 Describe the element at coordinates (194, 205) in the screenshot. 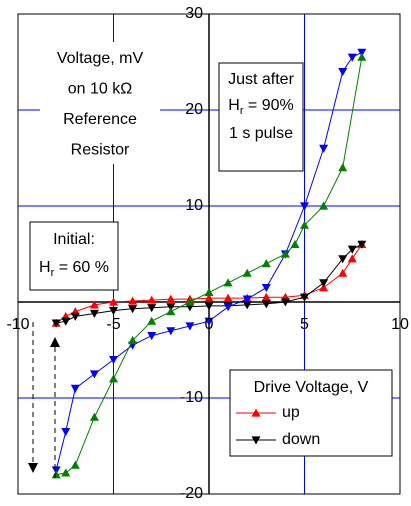

I see `y-tick-label: 10` at that location.